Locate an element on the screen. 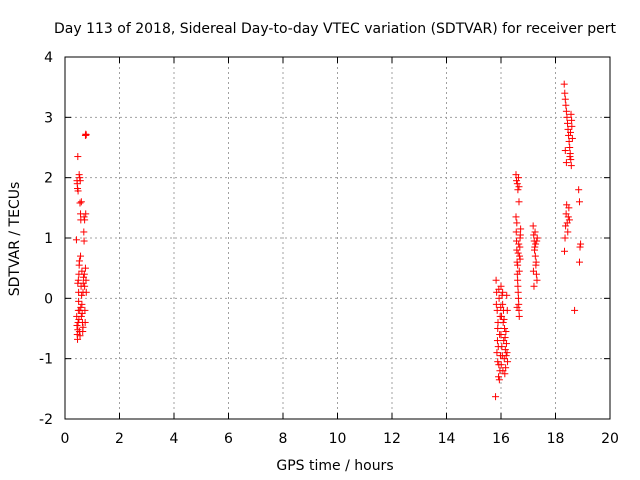 The height and width of the screenshot is (480, 640). x-tick-label: 4 is located at coordinates (174, 439).